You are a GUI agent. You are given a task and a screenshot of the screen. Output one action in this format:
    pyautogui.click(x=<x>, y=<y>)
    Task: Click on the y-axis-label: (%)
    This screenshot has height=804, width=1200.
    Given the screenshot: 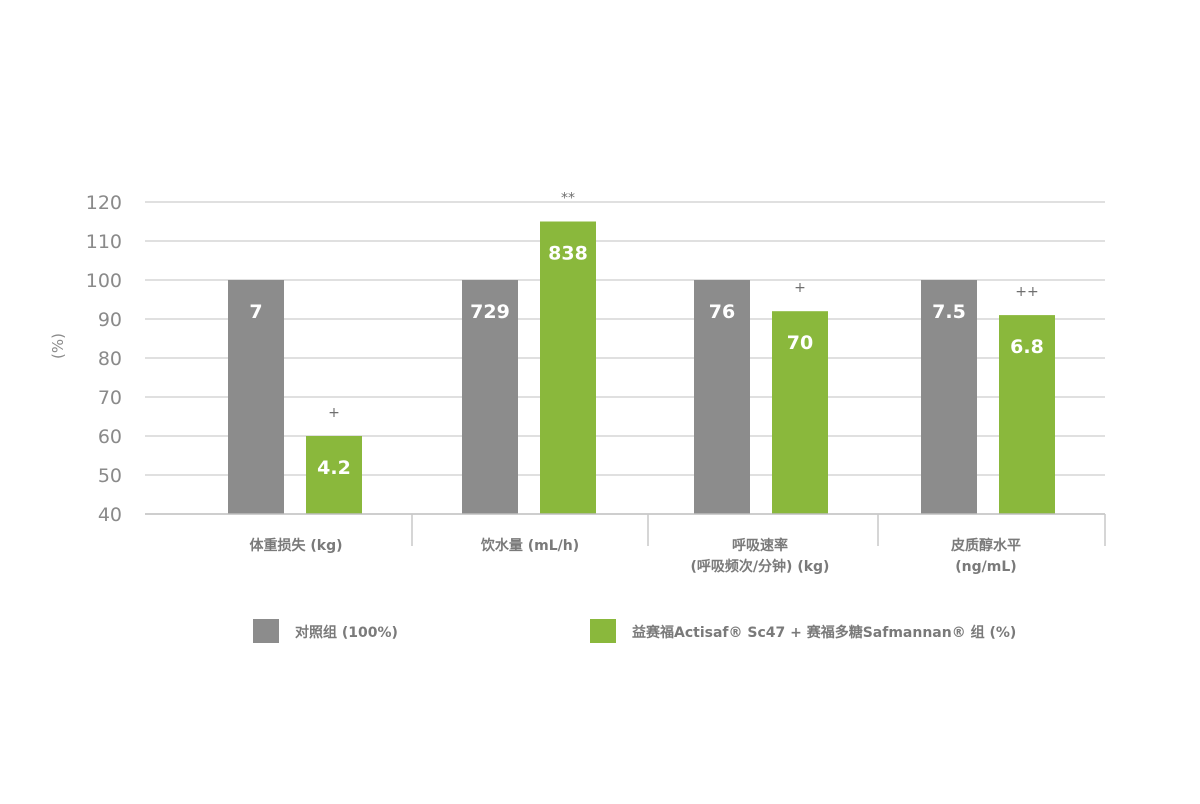 What is the action you would take?
    pyautogui.click(x=58, y=346)
    